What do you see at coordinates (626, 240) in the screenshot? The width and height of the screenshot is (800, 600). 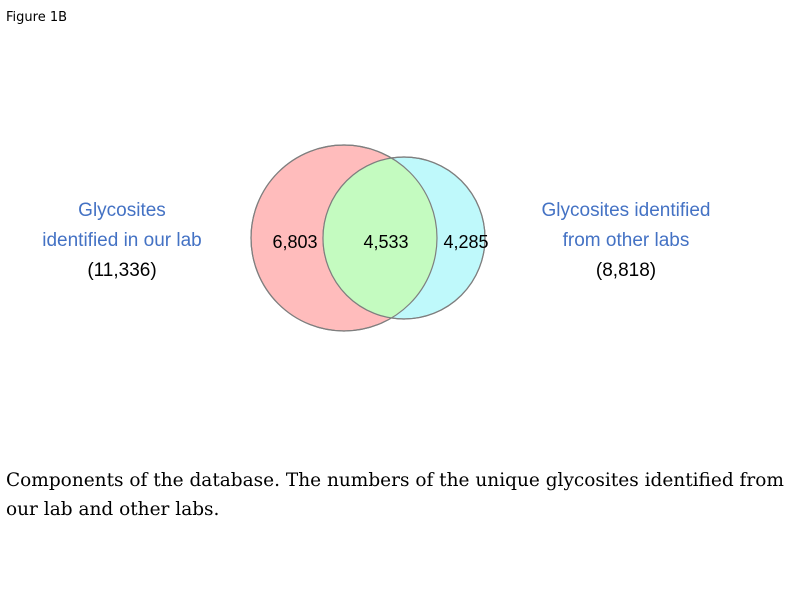 I see `right-set-title-line2: from other labs` at bounding box center [626, 240].